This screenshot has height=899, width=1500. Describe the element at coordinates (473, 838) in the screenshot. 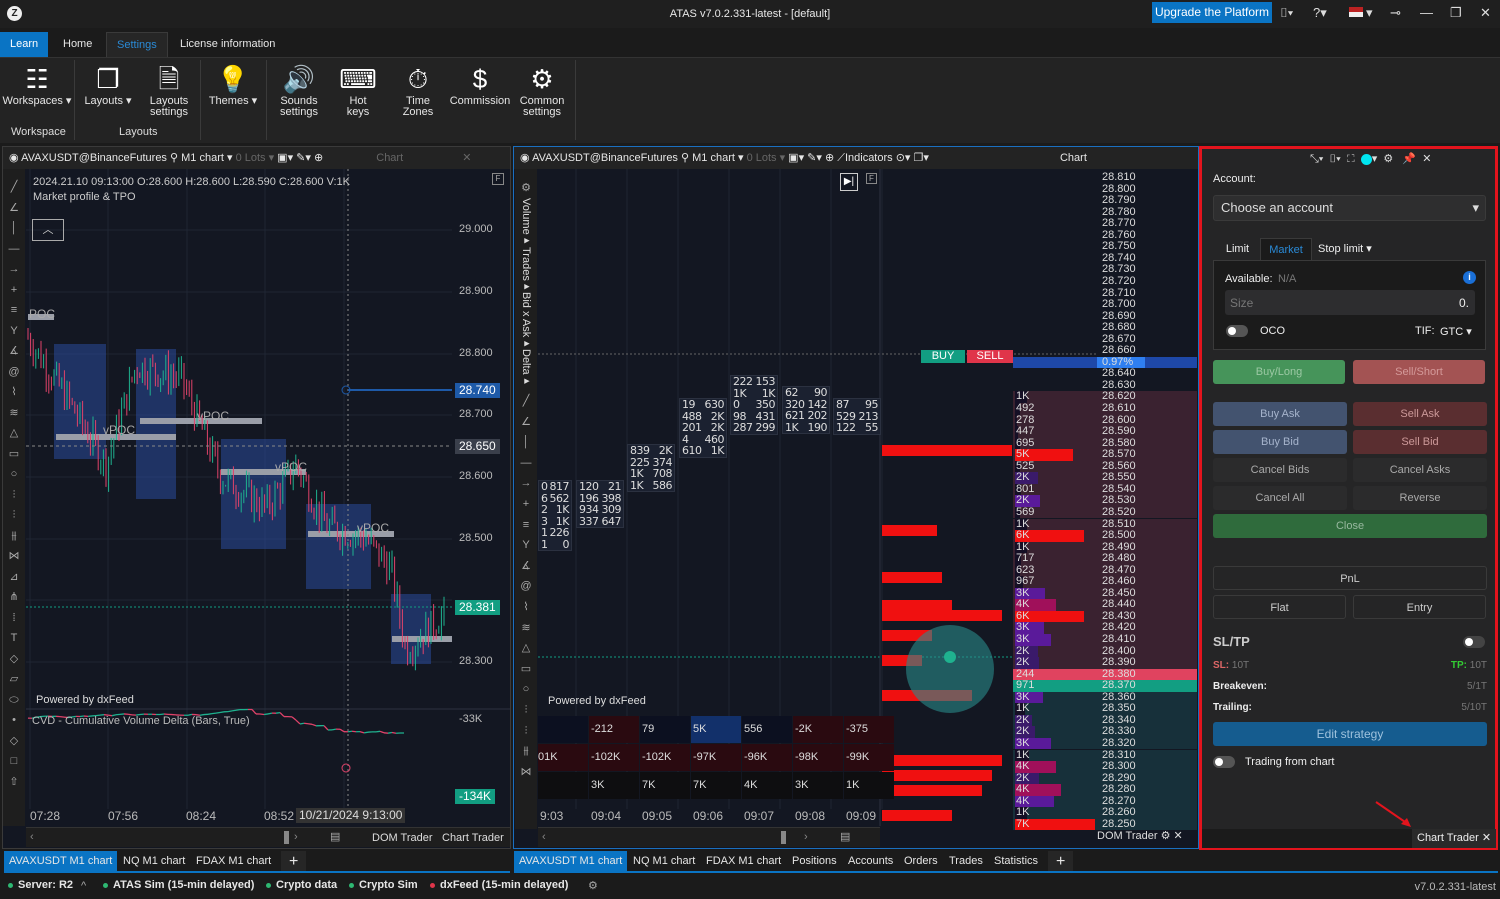

I see `chart-trader-button: Chart Trader` at that location.